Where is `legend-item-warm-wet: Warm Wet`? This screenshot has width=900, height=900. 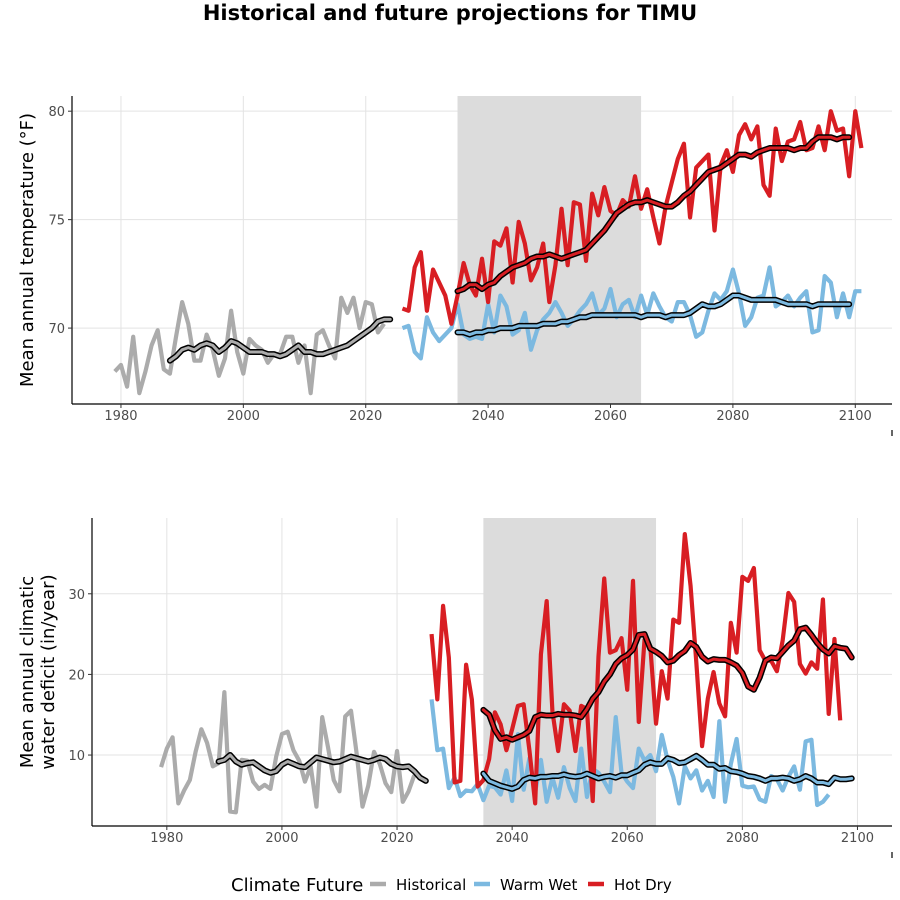
legend-item-warm-wet: Warm Wet is located at coordinates (526, 885).